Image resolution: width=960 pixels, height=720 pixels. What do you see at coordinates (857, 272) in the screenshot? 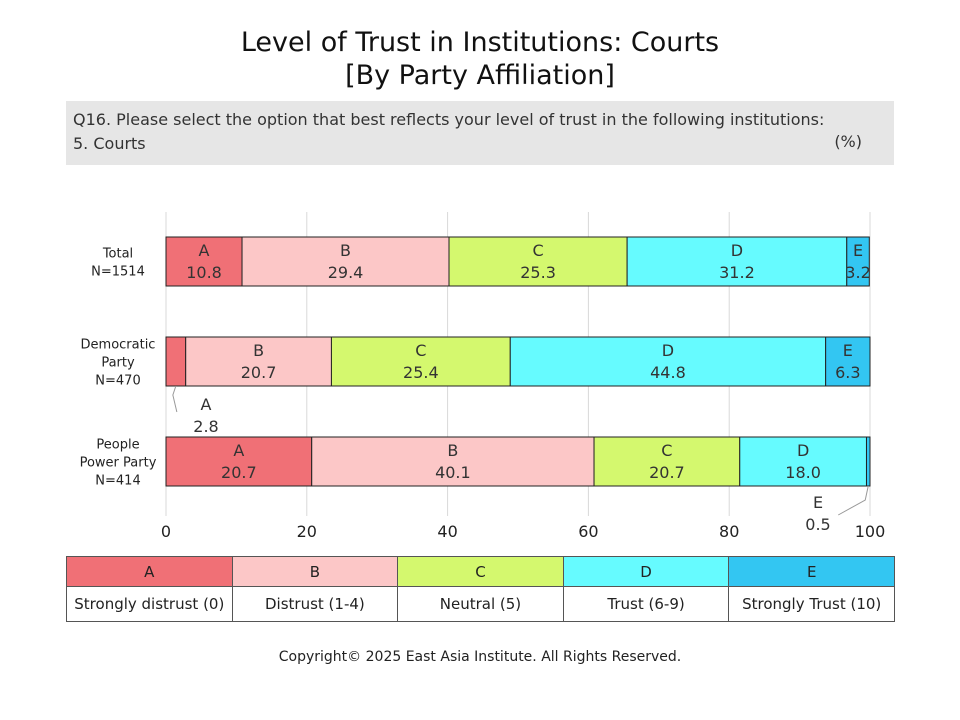
I see `segment-value-label: 3.2` at bounding box center [857, 272].